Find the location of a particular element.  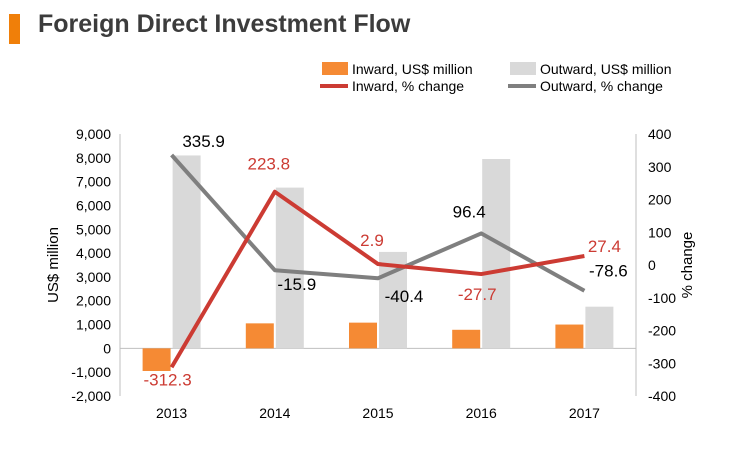

data-label-inward-pct: -312.3 is located at coordinates (167, 379).